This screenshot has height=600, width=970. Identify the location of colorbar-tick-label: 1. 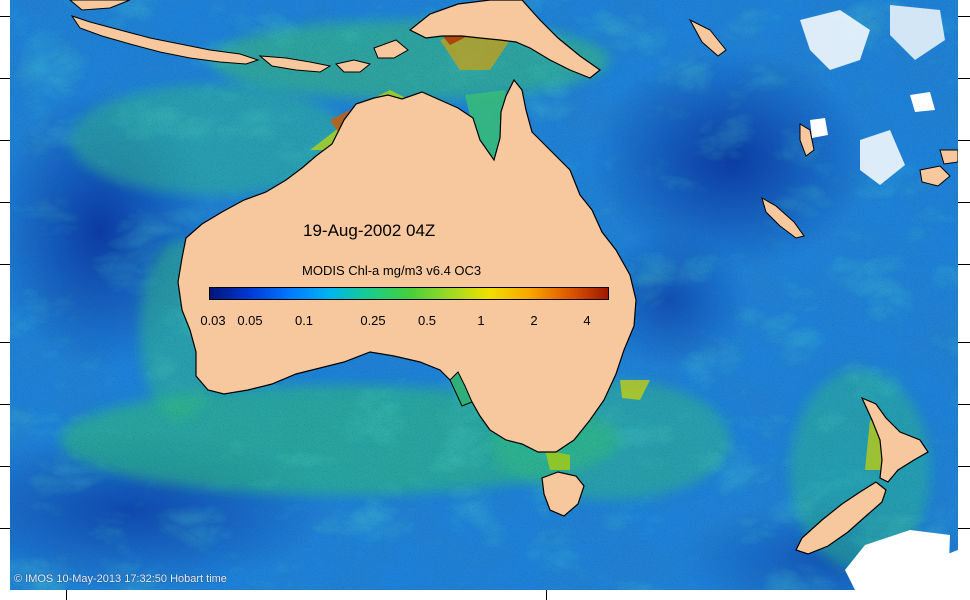
(481, 320).